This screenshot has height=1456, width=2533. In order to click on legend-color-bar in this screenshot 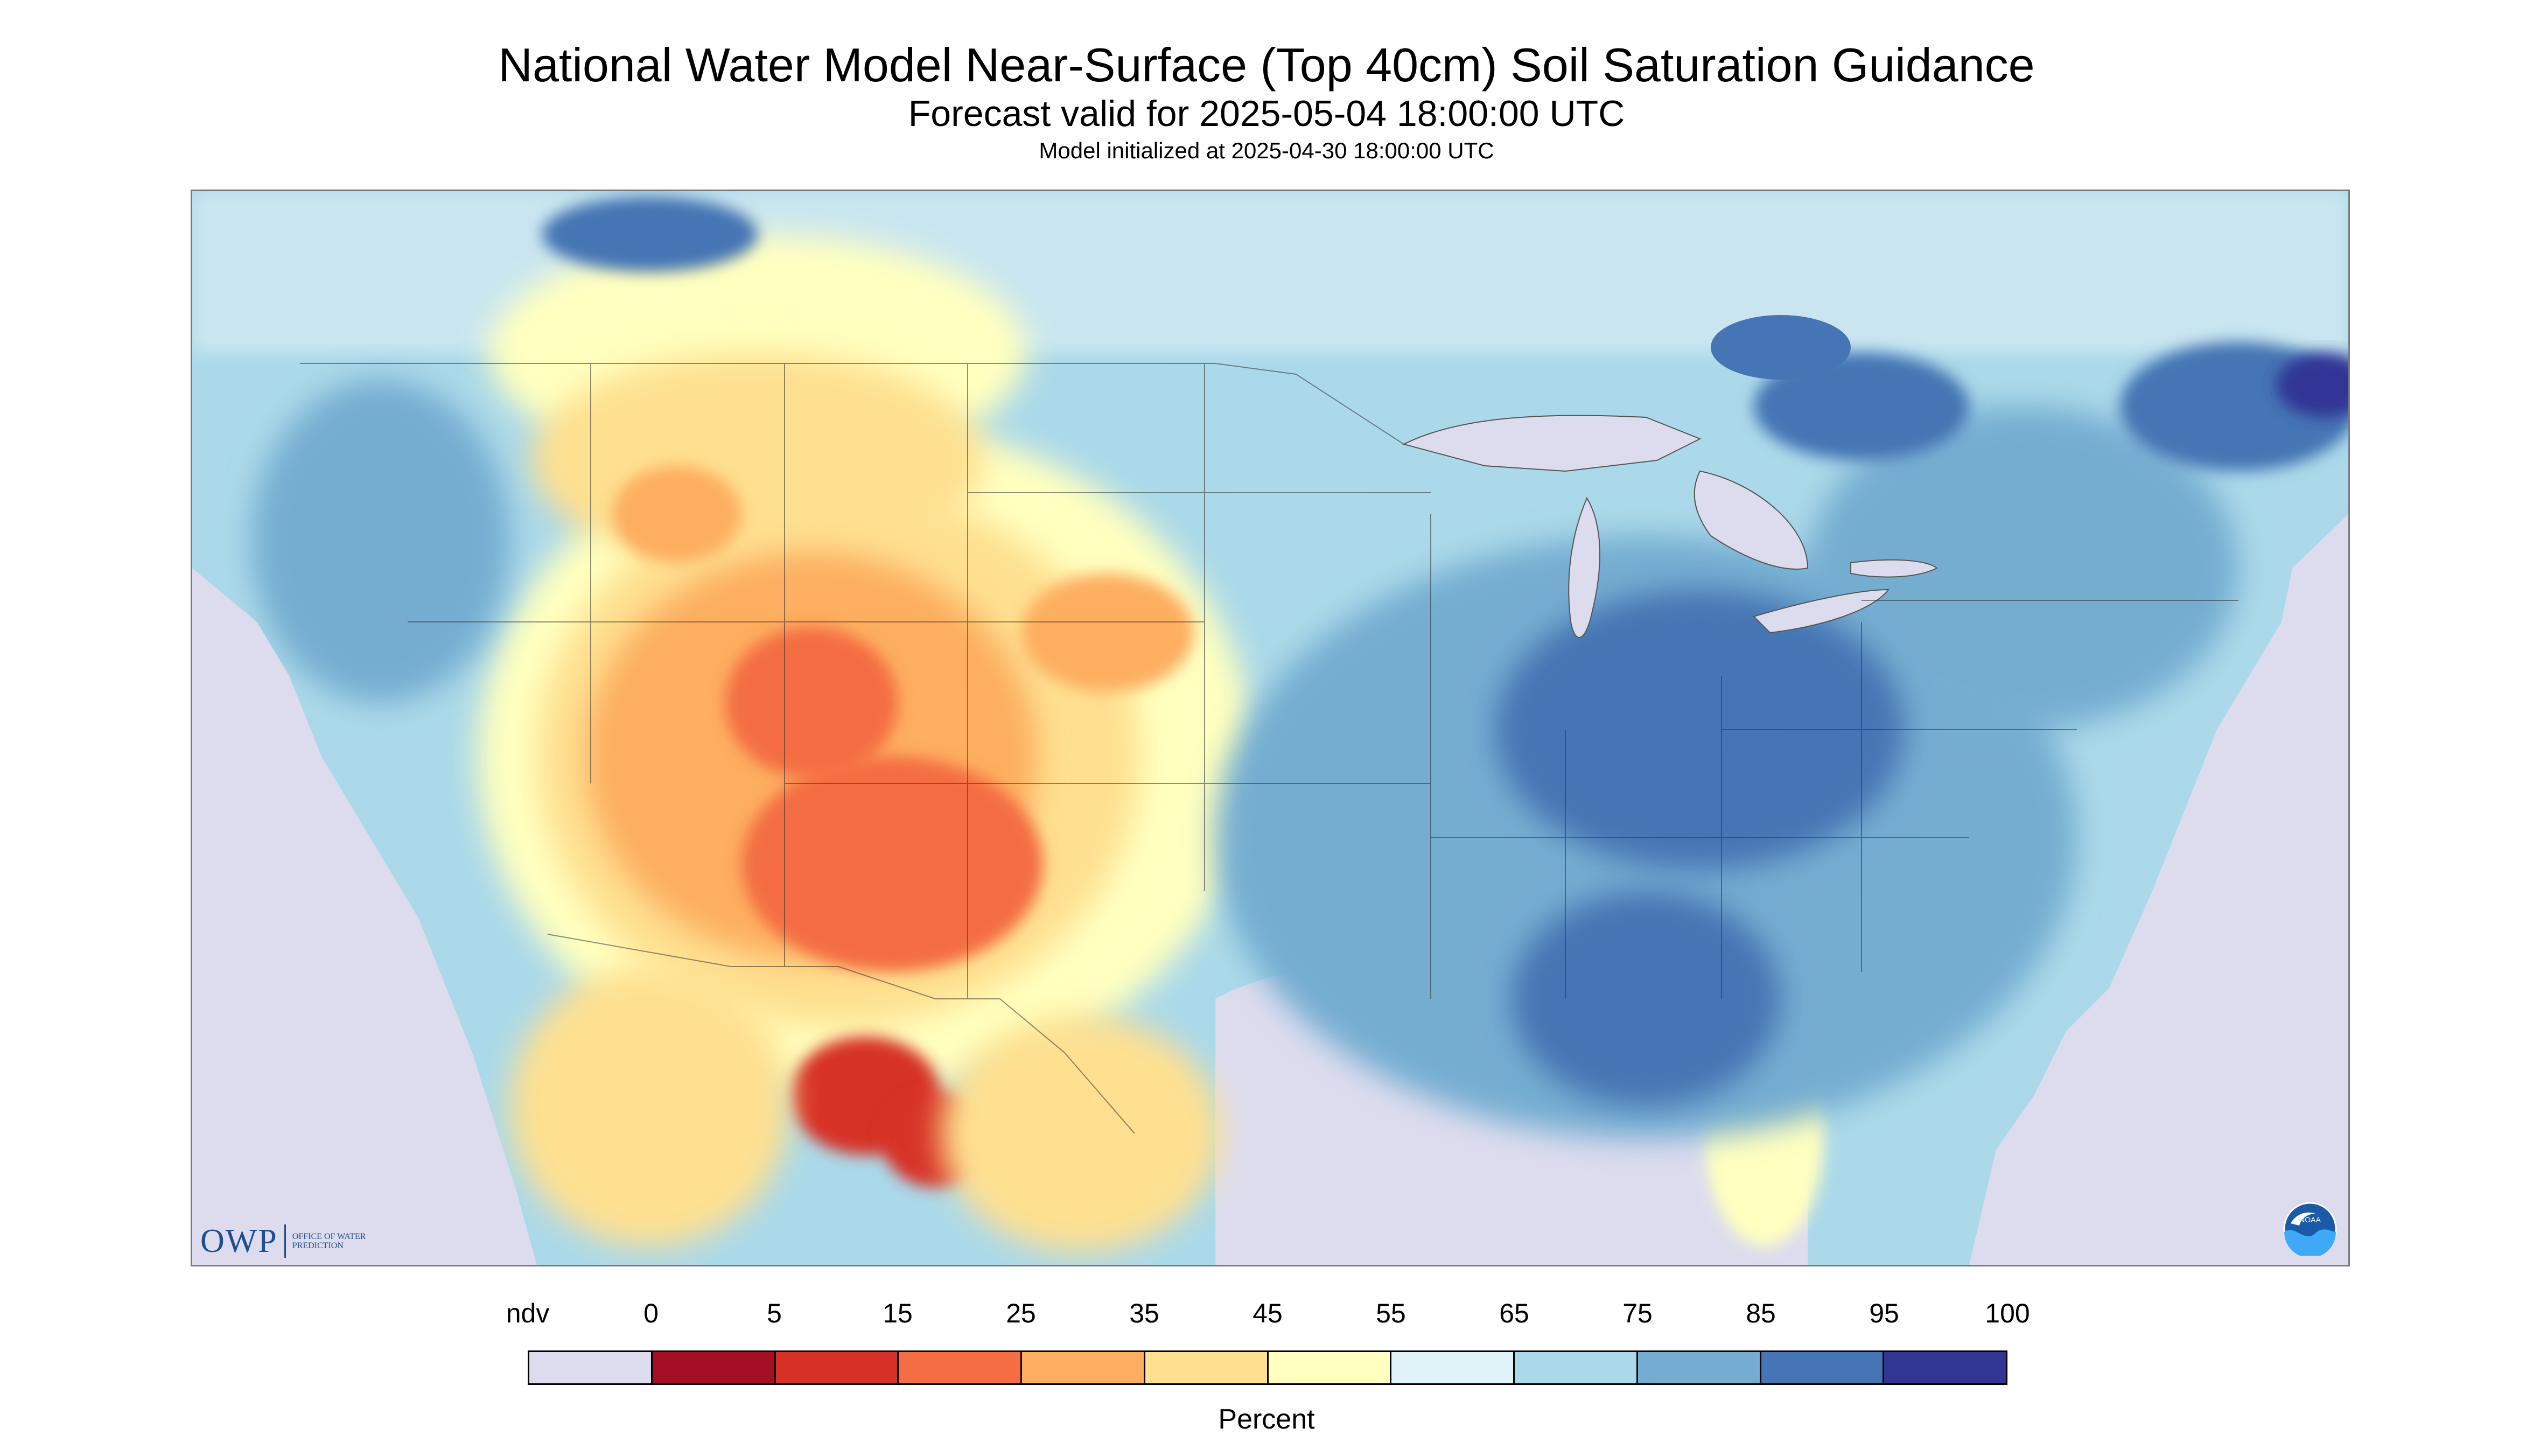, I will do `click(1267, 1367)`.